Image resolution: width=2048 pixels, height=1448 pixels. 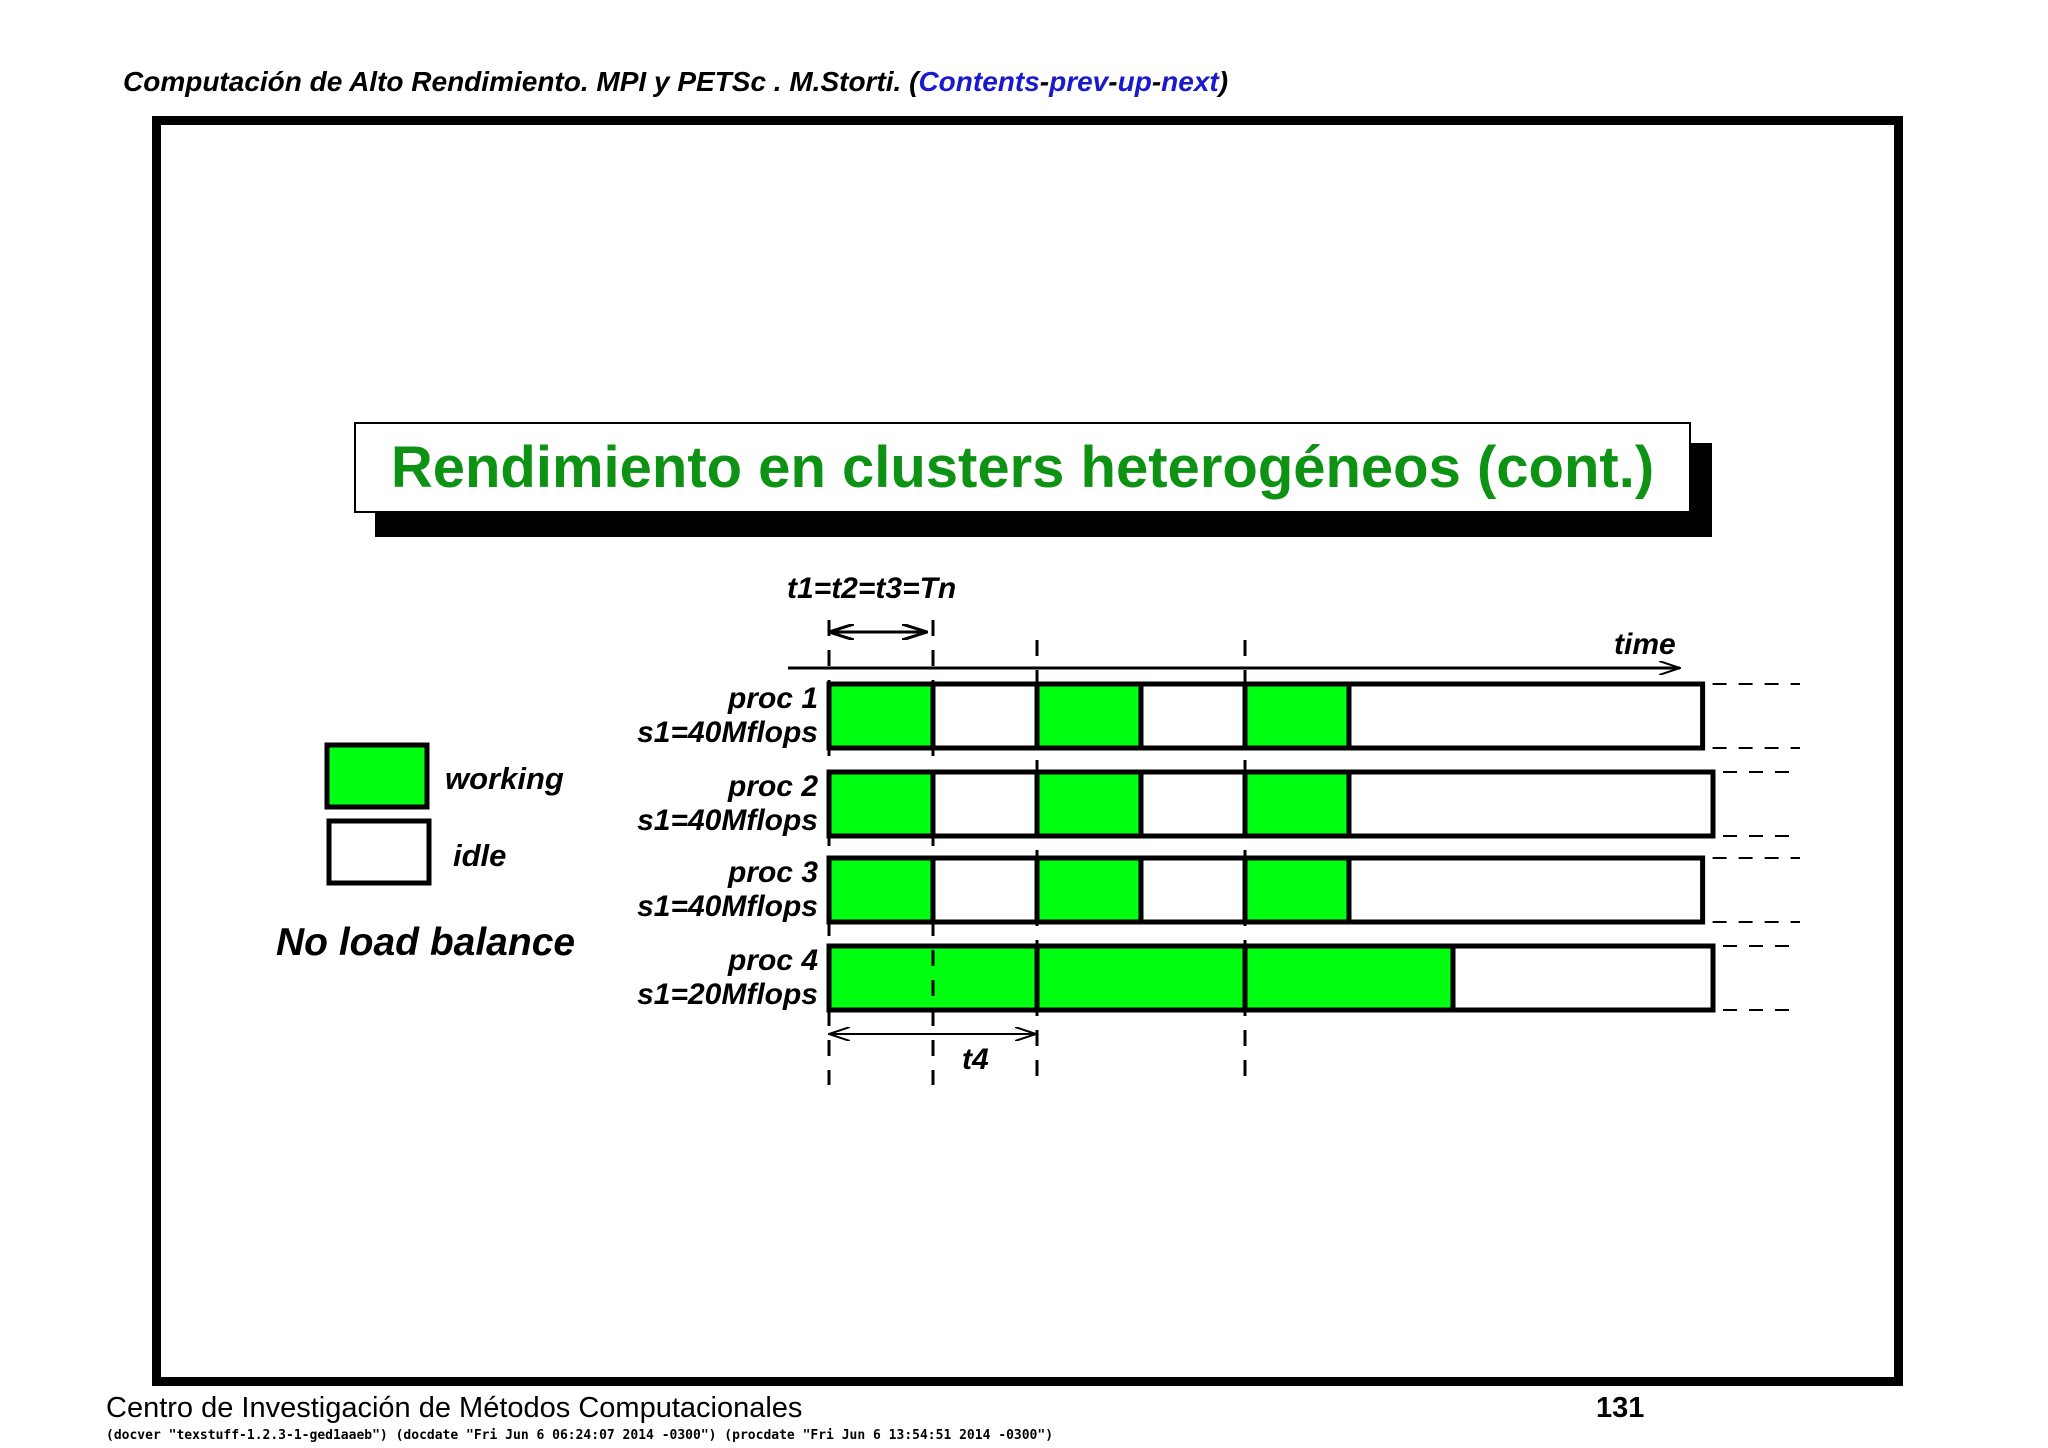 What do you see at coordinates (379, 852) in the screenshot?
I see `legend-idle-swatch` at bounding box center [379, 852].